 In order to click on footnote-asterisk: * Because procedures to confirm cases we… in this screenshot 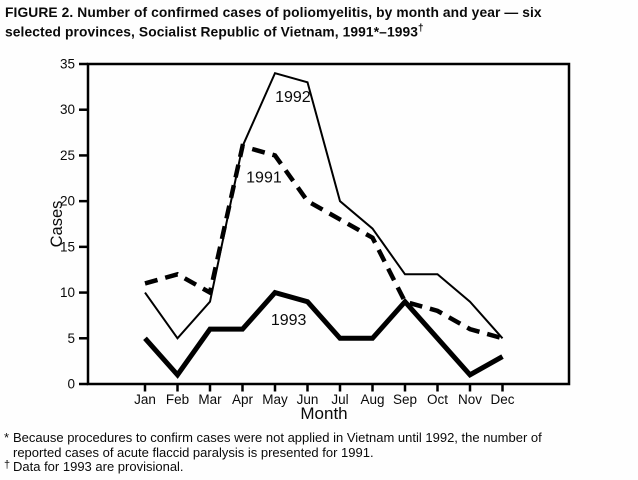, I will do `click(320, 445)`.